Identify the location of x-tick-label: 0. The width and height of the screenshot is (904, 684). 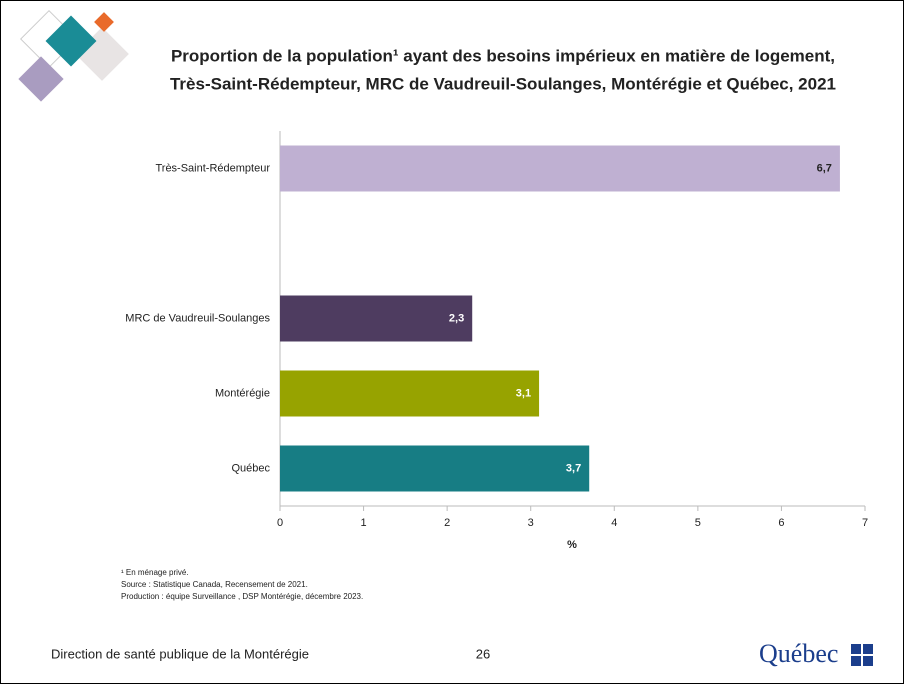
(280, 523).